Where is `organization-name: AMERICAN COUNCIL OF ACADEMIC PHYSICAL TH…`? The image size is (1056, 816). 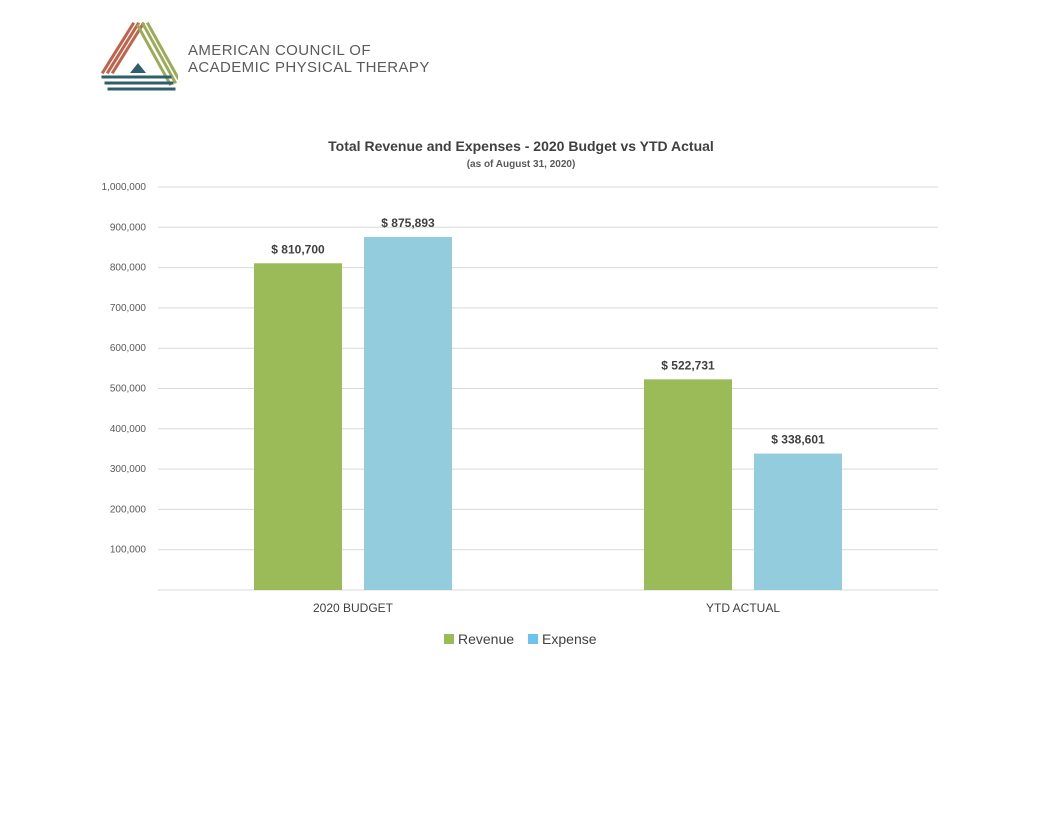 organization-name: AMERICAN COUNCIL OF ACADEMIC PHYSICAL TH… is located at coordinates (309, 59).